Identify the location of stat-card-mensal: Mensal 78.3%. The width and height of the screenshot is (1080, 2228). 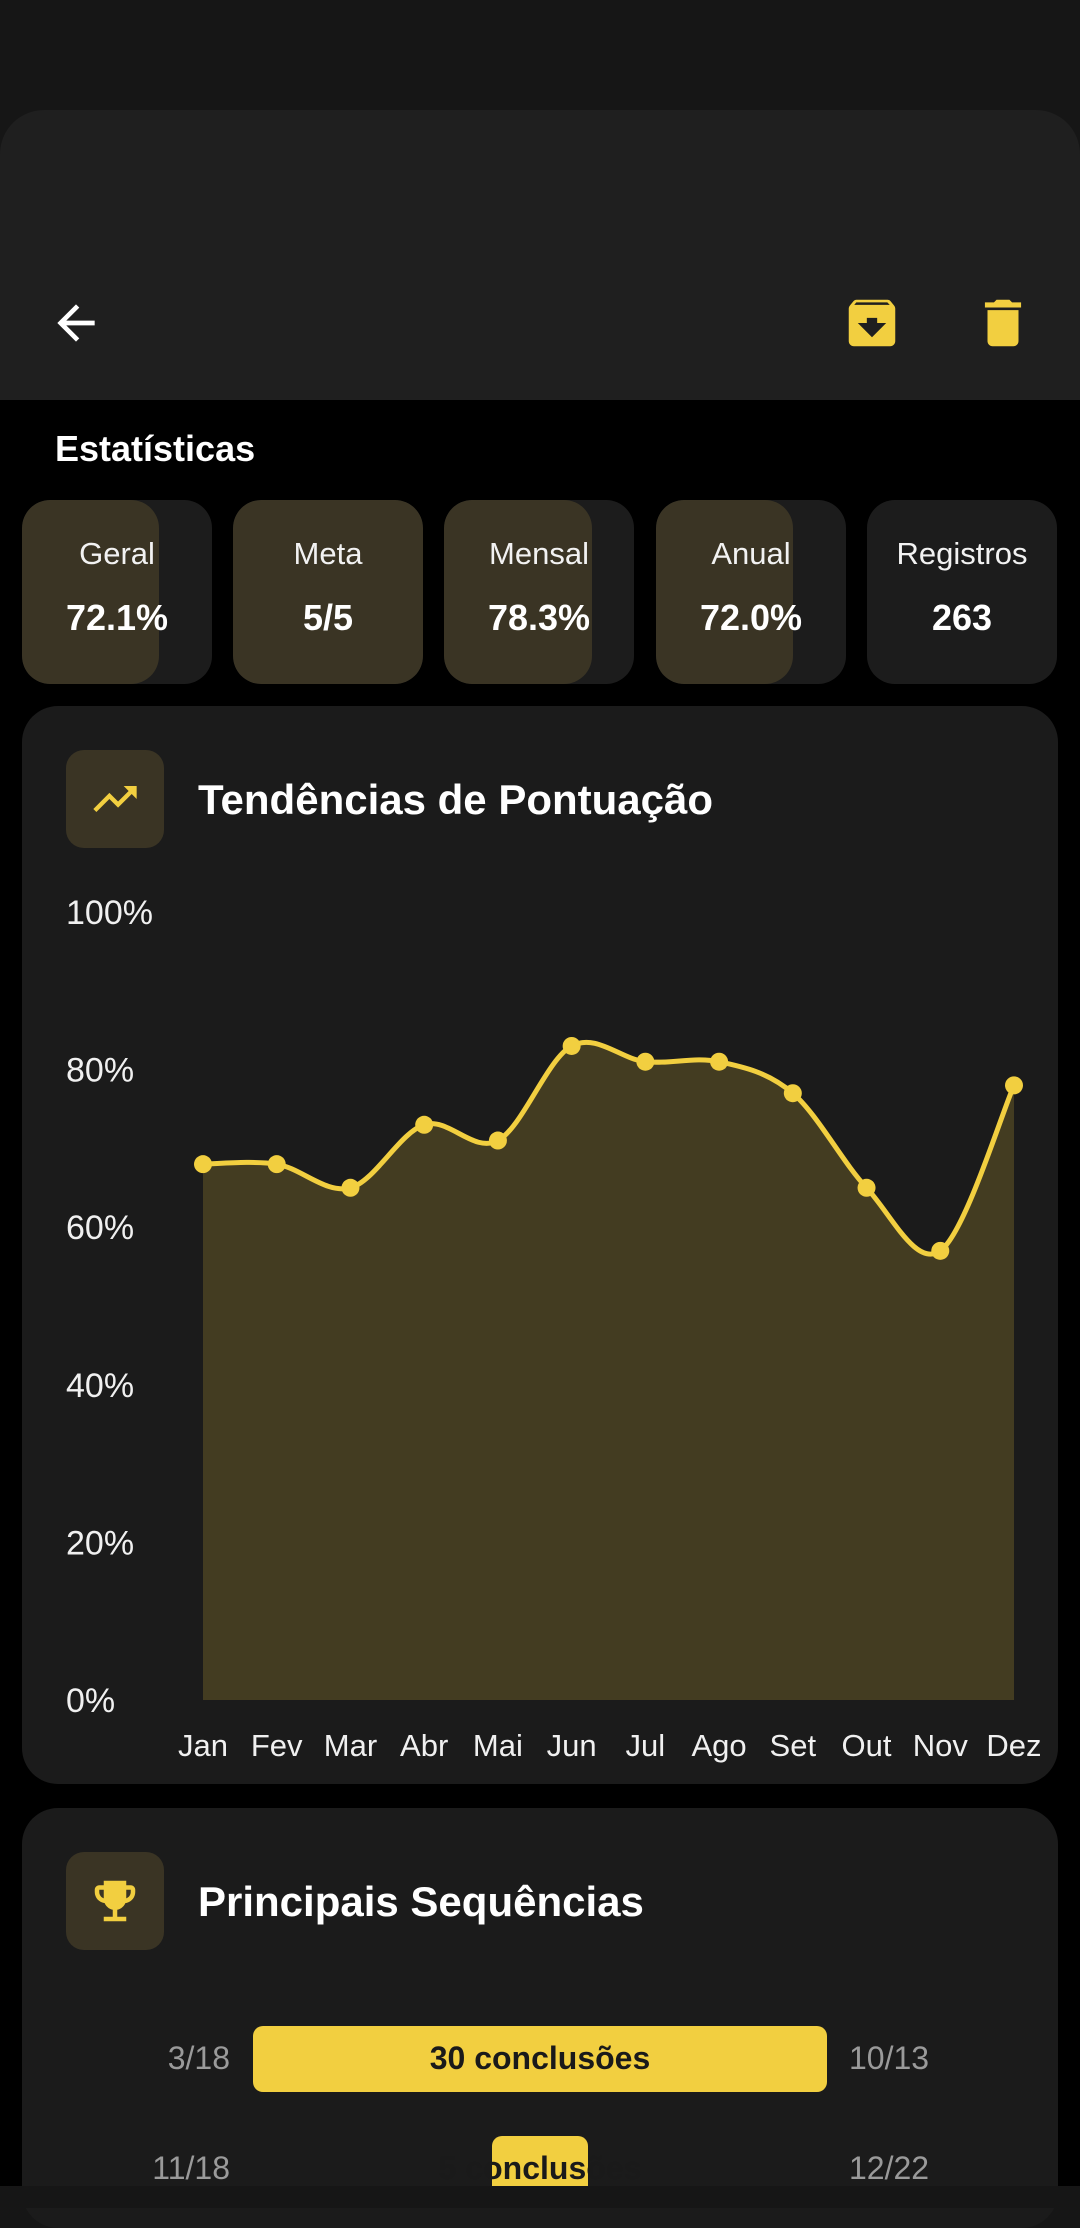
(539, 592).